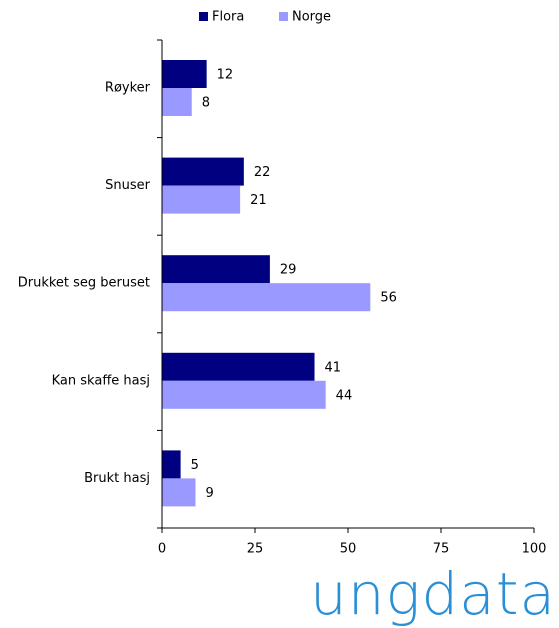  Describe the element at coordinates (128, 185) in the screenshot. I see `y-tick-label: Snuser` at that location.